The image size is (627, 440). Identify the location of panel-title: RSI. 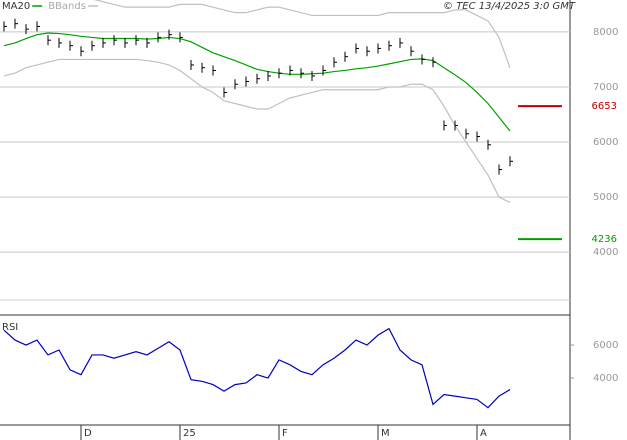
(10, 327).